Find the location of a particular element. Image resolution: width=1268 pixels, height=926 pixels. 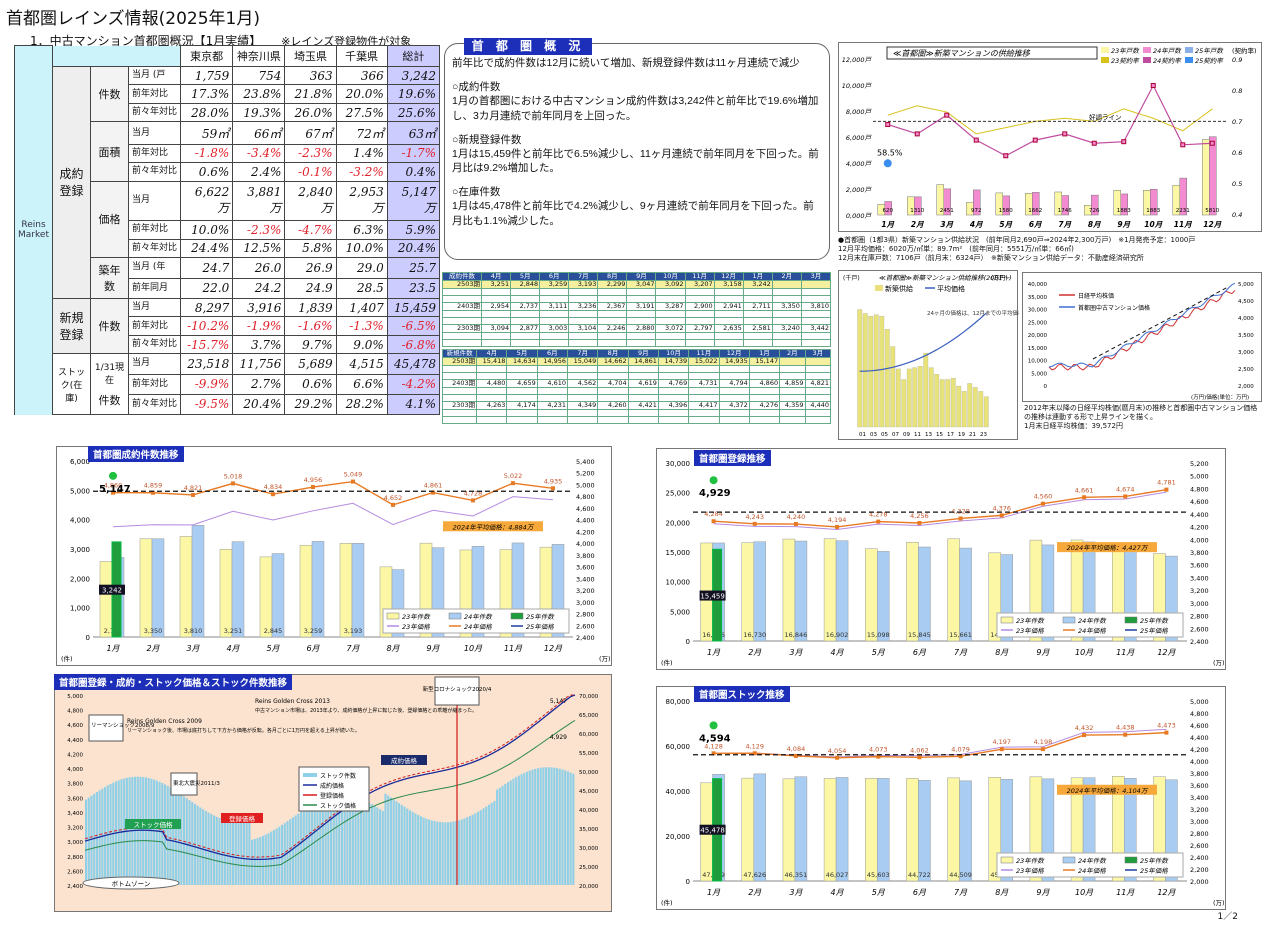

bar-value: 1580 is located at coordinates (1006, 211).